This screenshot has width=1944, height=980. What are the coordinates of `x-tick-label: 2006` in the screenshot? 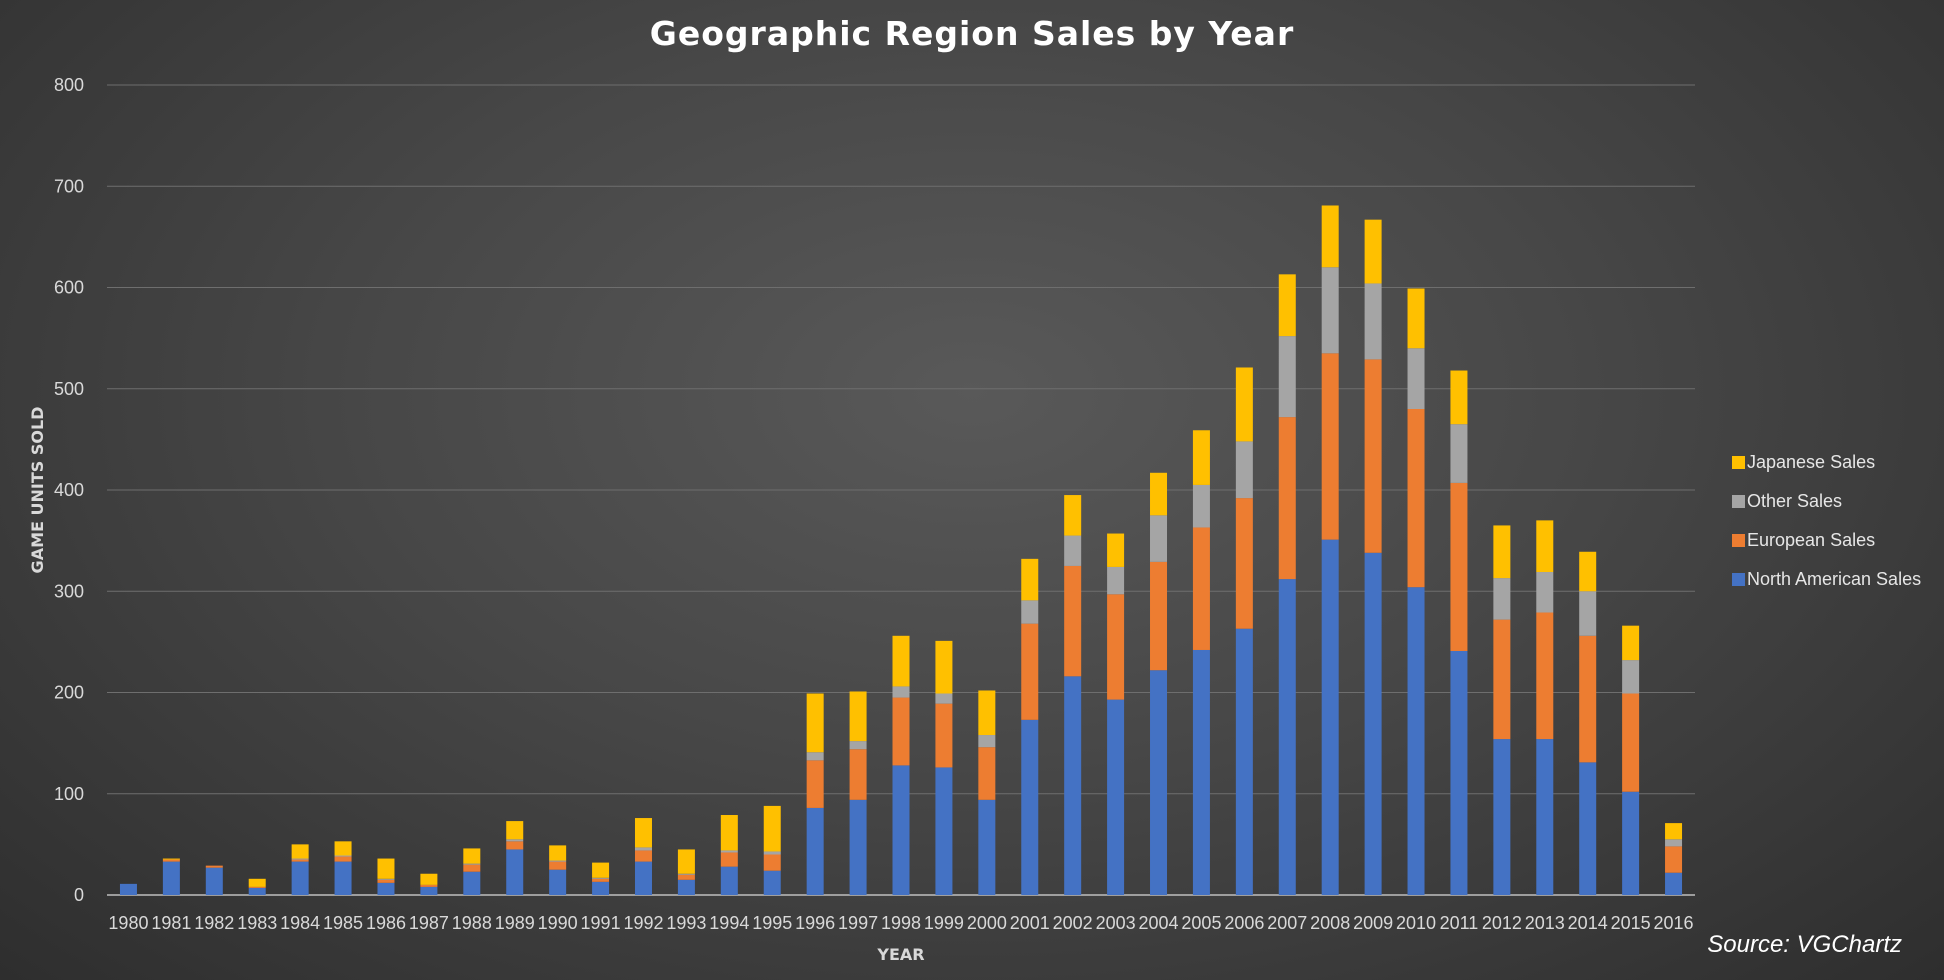 It's located at (1244, 923).